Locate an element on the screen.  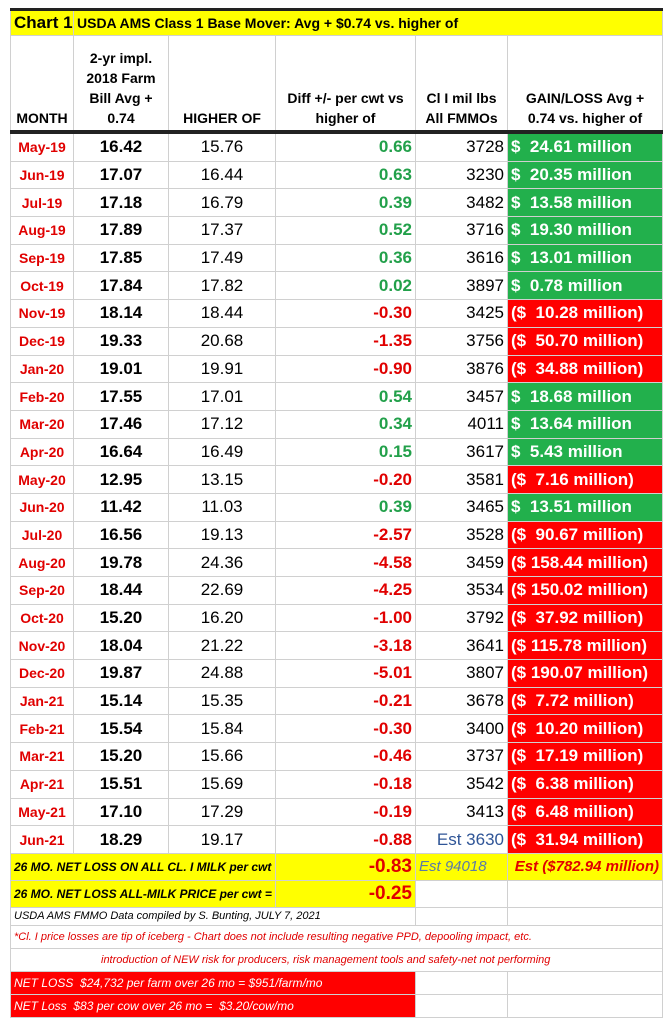
table-row: May-19 16.42 15.76 0.66 3728 $ 24.61 million is located at coordinates (336, 146).